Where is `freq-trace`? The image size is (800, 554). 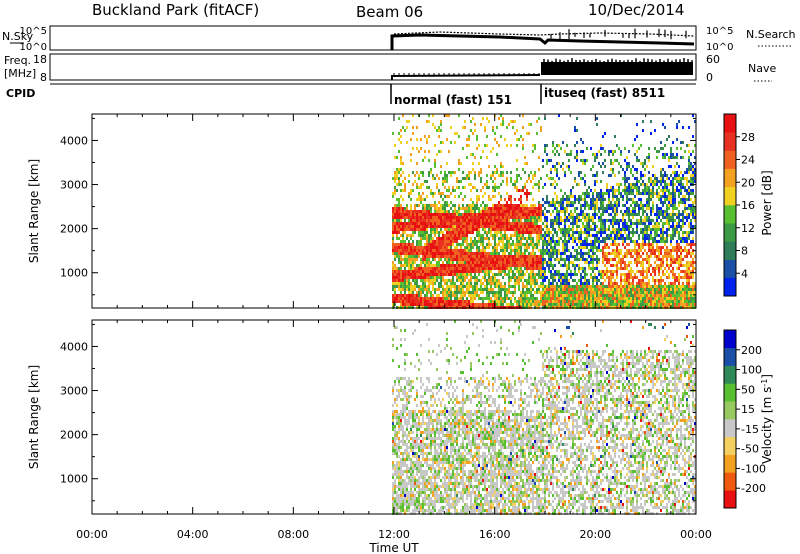
freq-trace is located at coordinates (466, 77).